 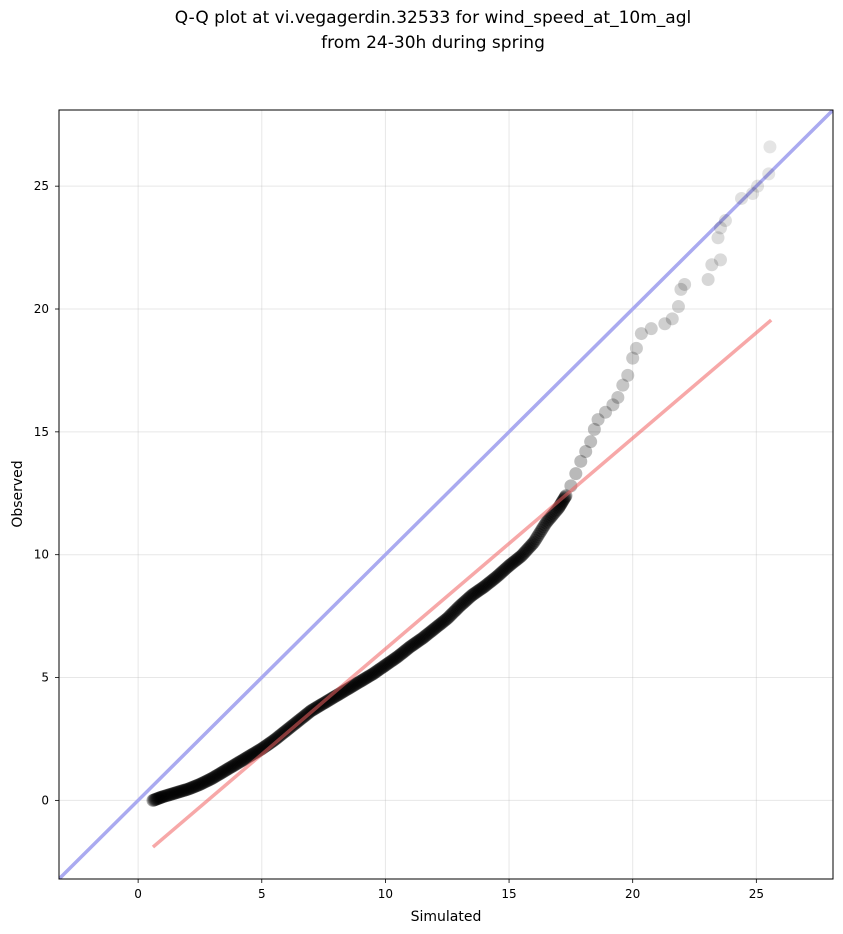 What do you see at coordinates (262, 894) in the screenshot?
I see `x-tick-label: 5` at bounding box center [262, 894].